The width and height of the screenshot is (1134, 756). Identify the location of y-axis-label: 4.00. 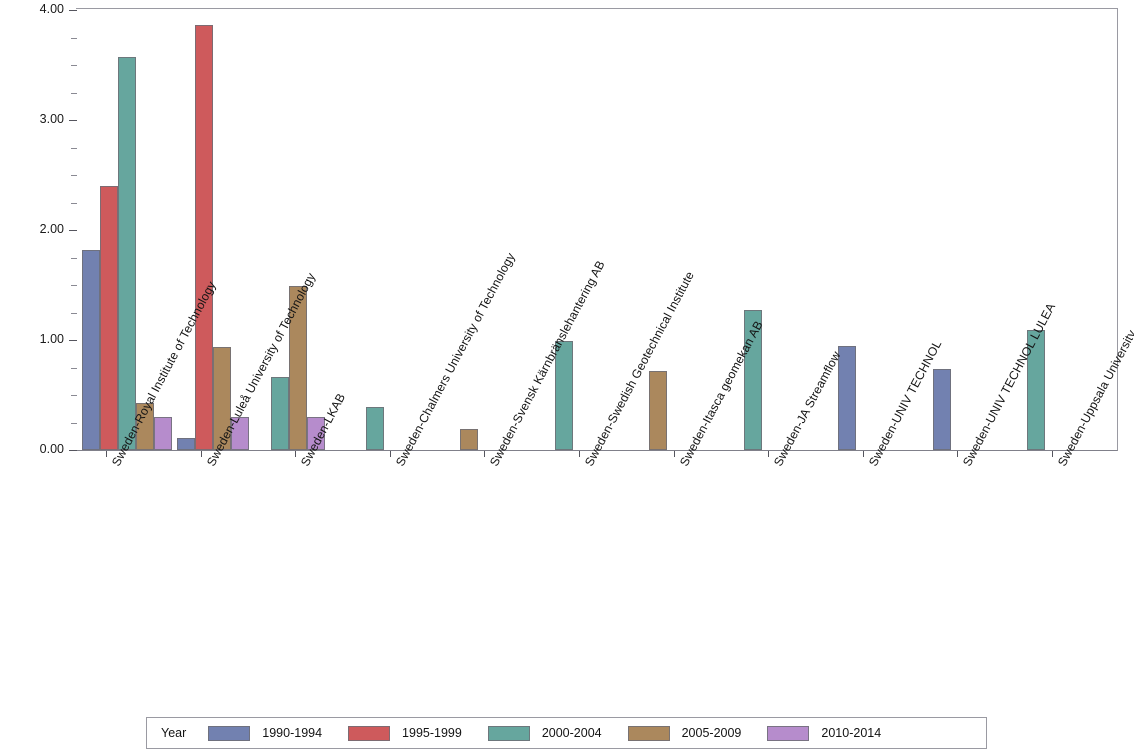
(51, 9).